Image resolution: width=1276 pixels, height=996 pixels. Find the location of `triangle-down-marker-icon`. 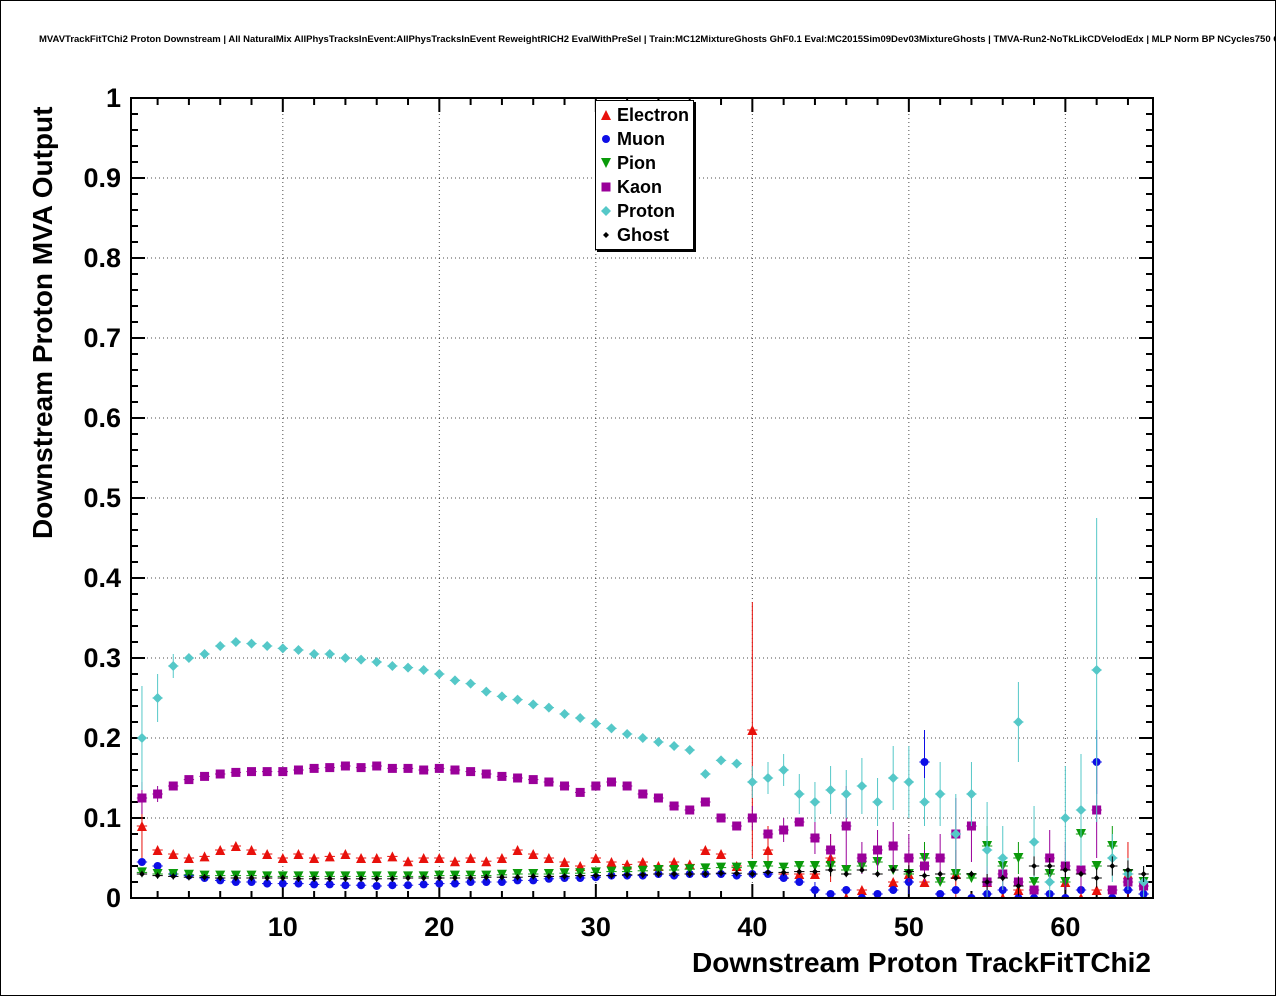

triangle-down-marker-icon is located at coordinates (606, 163).